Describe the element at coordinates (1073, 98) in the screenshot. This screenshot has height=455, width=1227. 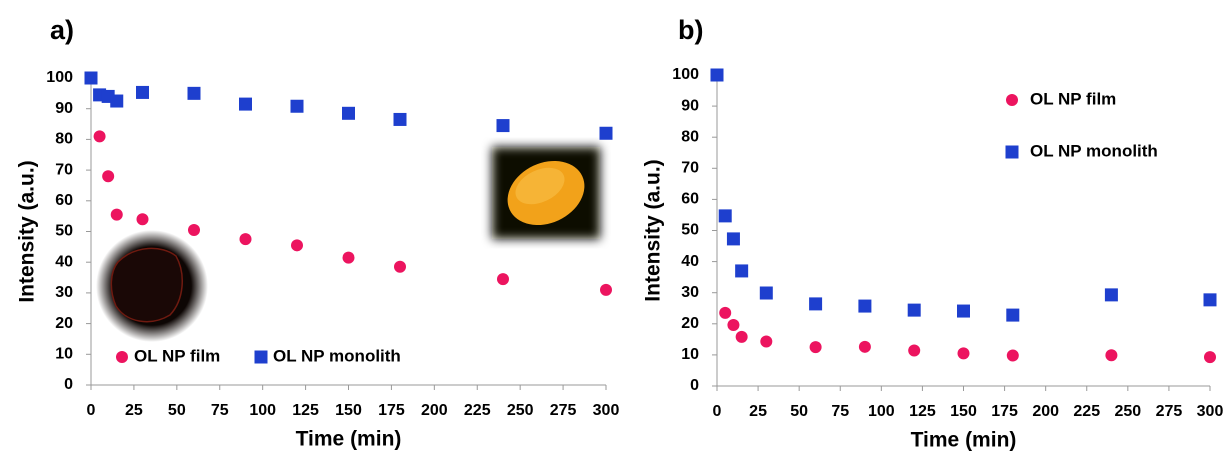
I see `legend-label: OL NP film` at that location.